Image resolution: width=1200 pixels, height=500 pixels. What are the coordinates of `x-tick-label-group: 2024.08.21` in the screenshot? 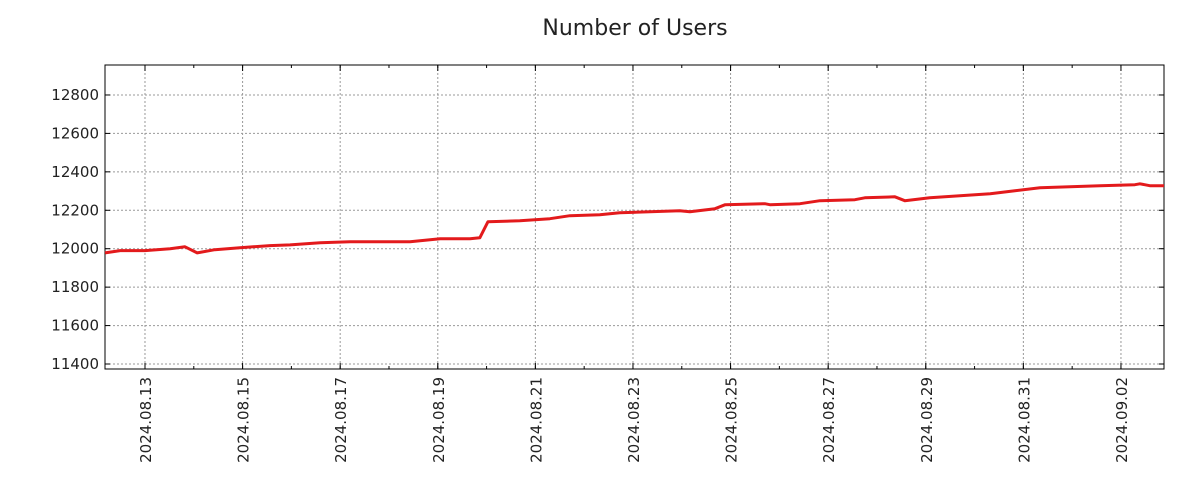 It's located at (536, 420).